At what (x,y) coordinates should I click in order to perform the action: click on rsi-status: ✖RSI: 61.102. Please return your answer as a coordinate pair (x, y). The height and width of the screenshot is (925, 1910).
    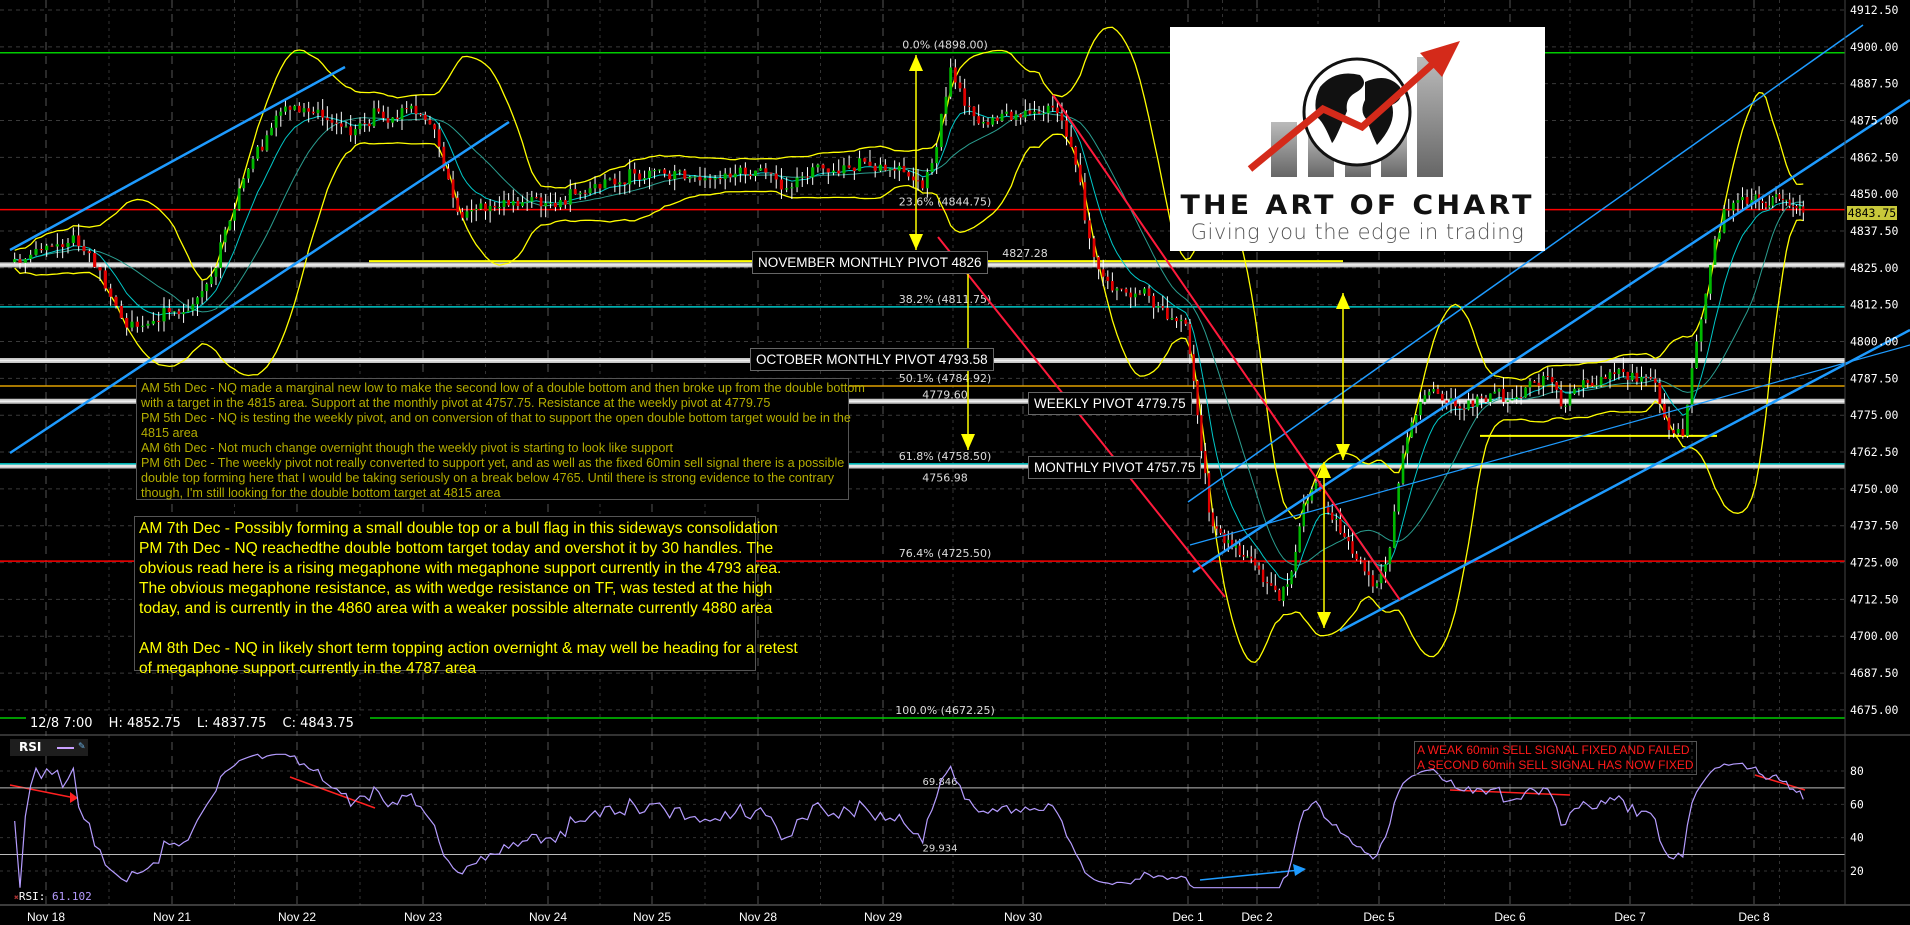
    Looking at the image, I should click on (53, 896).